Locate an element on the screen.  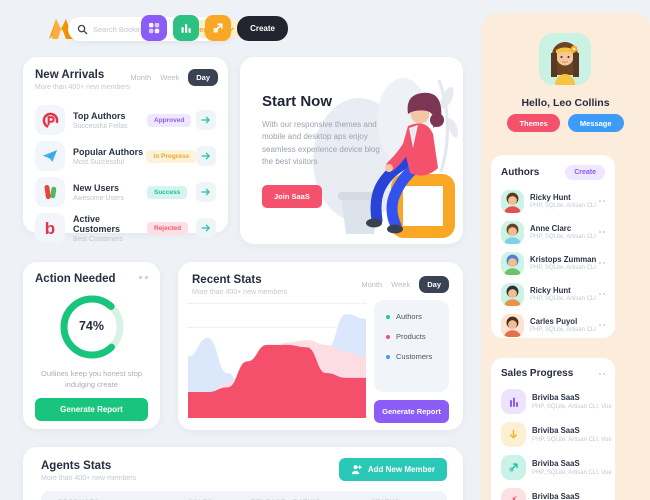
arrow-down-icon is located at coordinates (513, 434).